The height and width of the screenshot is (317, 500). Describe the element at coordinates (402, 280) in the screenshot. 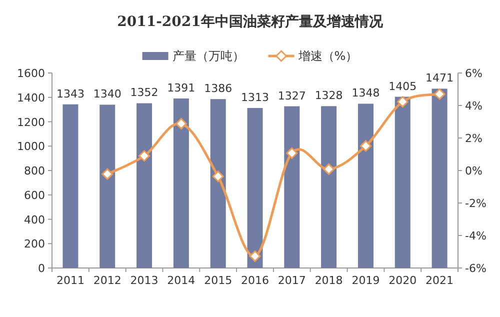

I see `x-tick-label: 2020` at that location.